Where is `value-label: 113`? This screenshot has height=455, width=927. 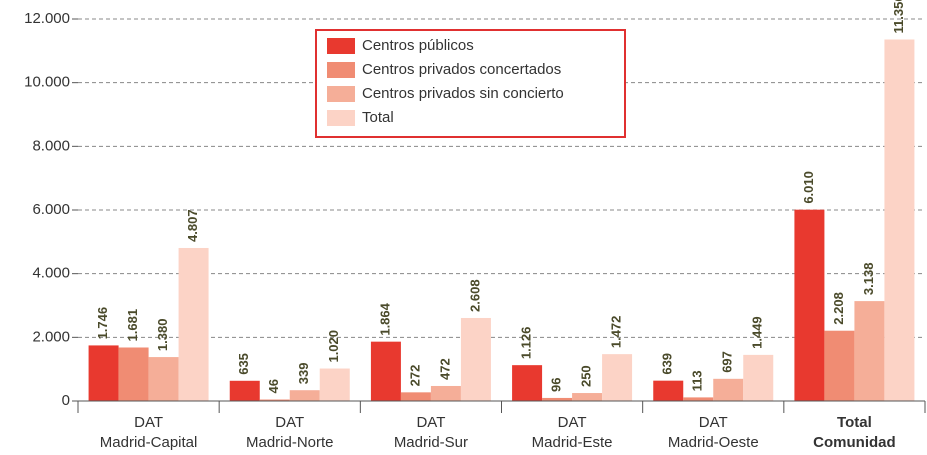
value-label: 113 is located at coordinates (697, 380).